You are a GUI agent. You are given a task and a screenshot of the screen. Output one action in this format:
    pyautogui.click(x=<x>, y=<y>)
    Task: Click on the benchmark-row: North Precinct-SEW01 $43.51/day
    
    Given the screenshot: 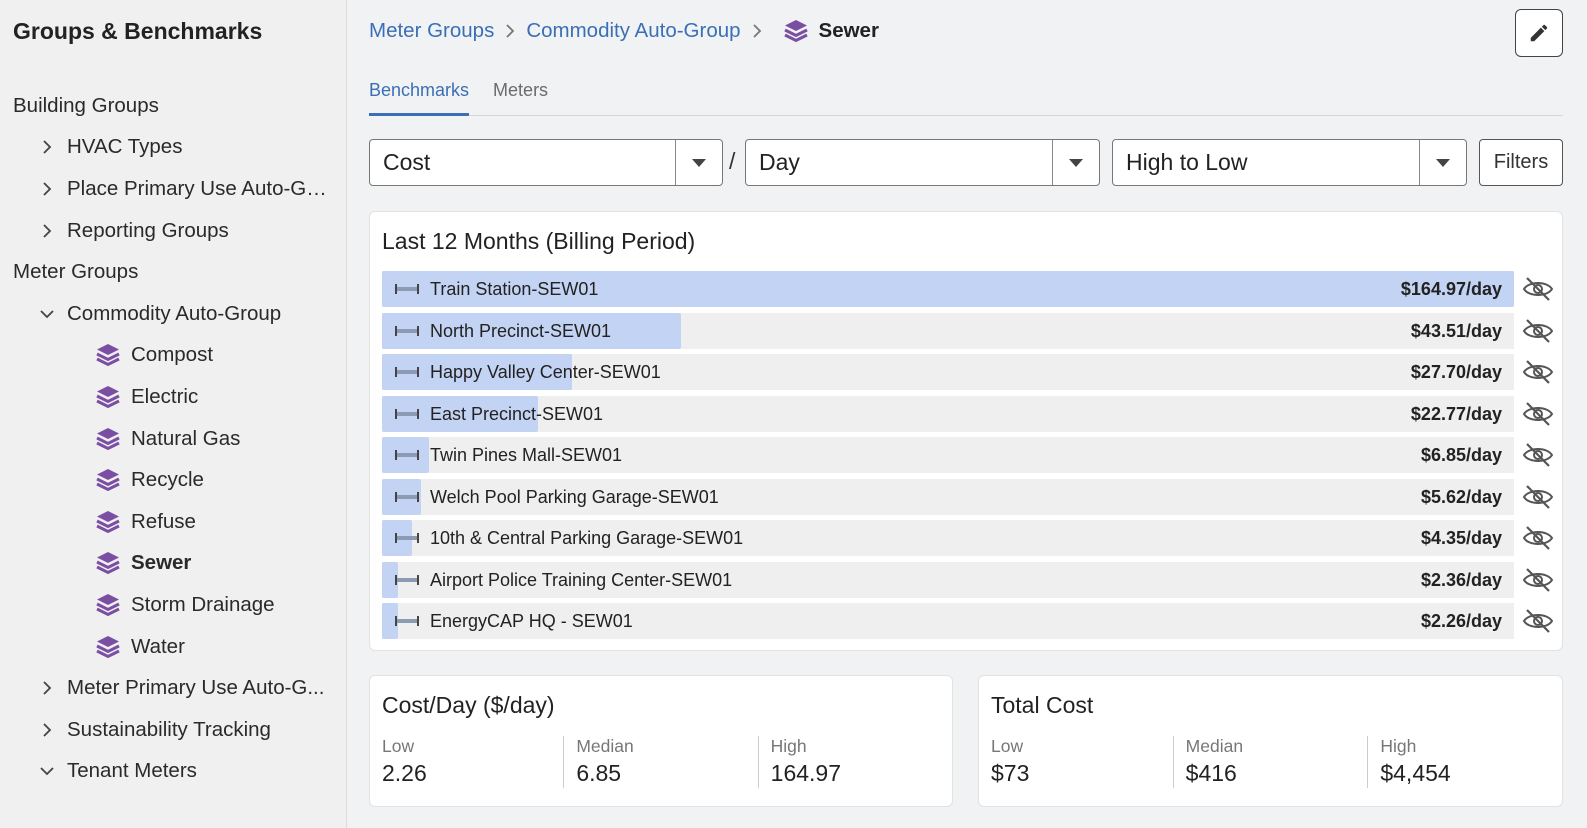 What is the action you would take?
    pyautogui.click(x=973, y=330)
    